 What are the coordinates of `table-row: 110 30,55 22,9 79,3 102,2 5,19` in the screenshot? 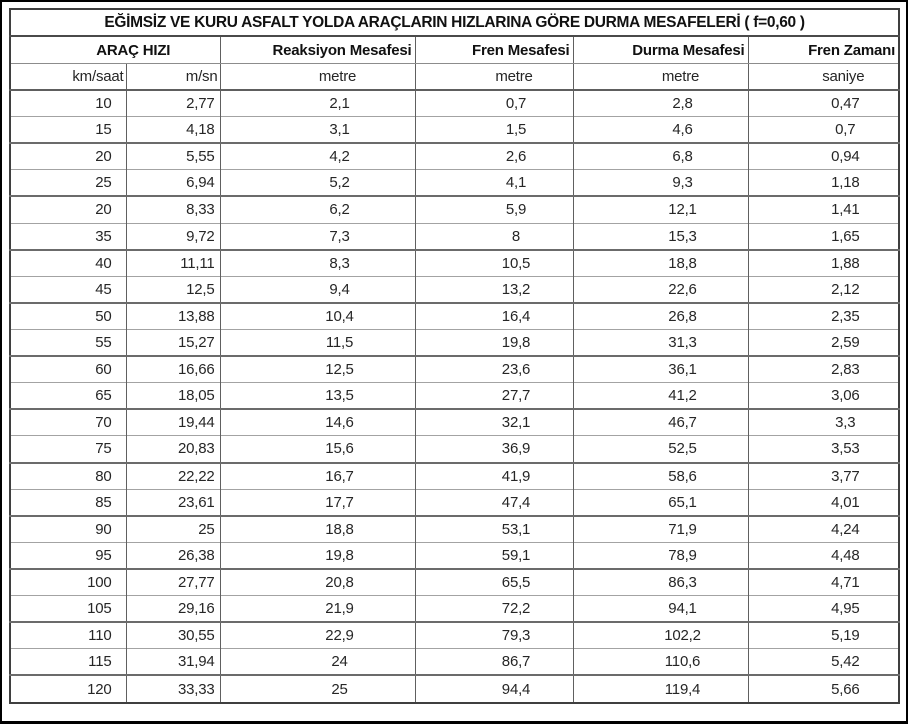 It's located at (455, 635).